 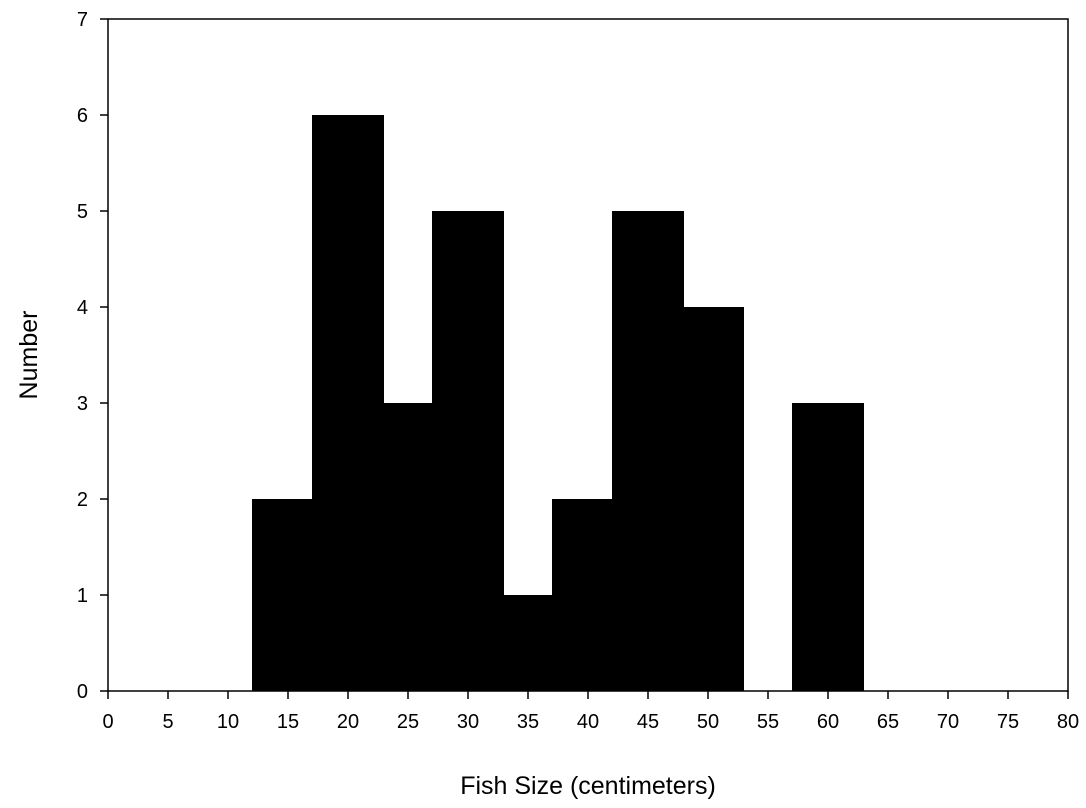 I want to click on x-tick-label-40: 40, so click(x=588, y=722).